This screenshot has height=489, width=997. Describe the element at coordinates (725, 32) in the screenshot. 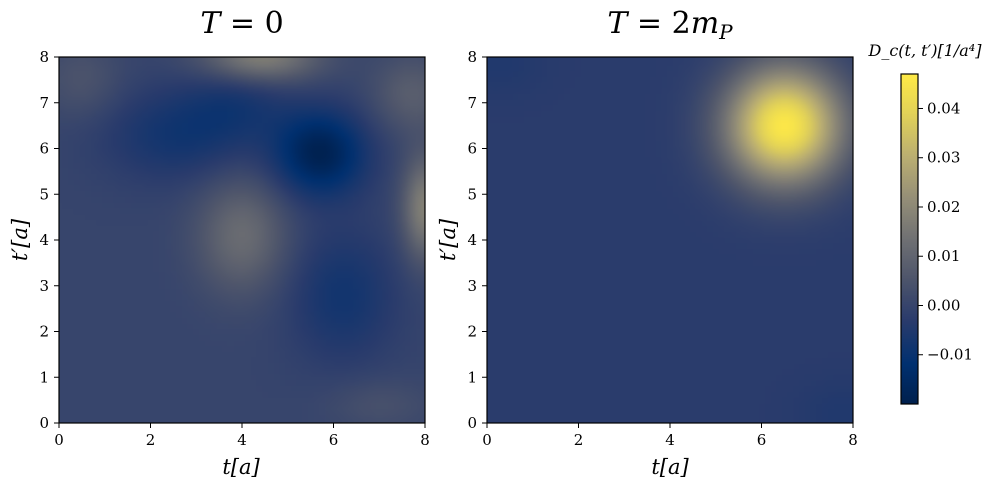

I see `title-sub: P` at that location.